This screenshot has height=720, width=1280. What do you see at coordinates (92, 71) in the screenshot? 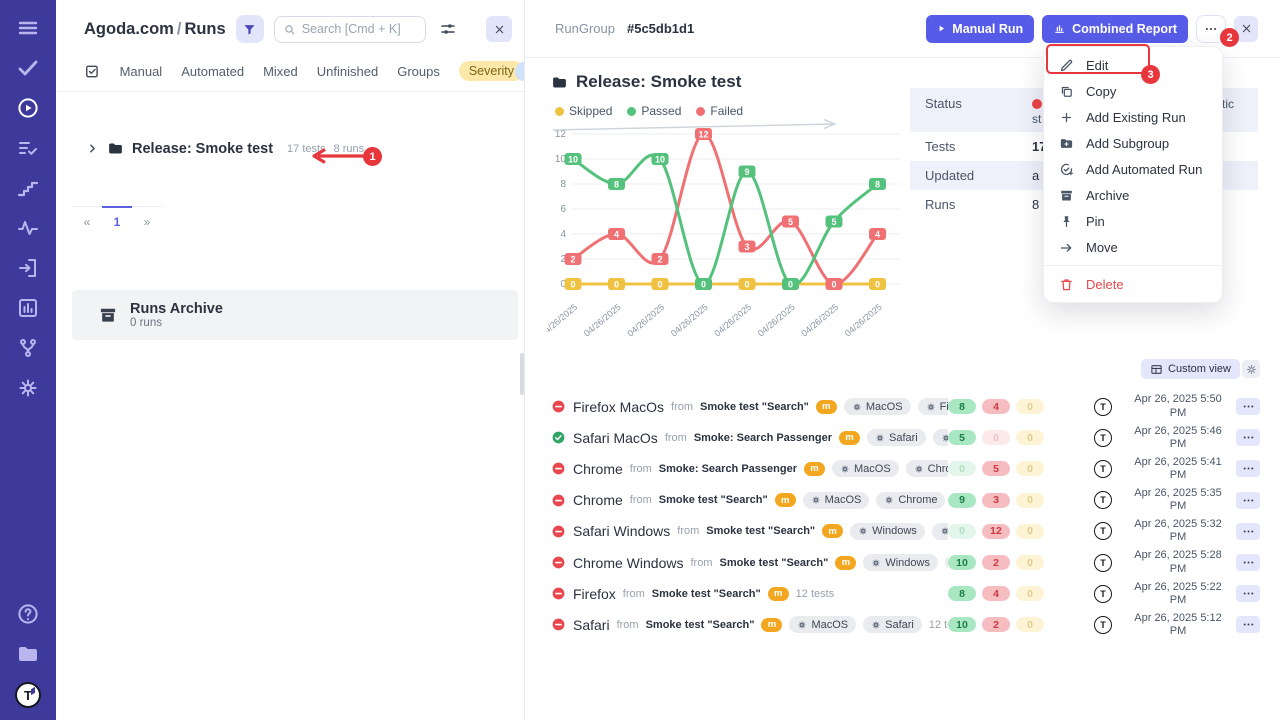
I see `checkbox-list-icon` at bounding box center [92, 71].